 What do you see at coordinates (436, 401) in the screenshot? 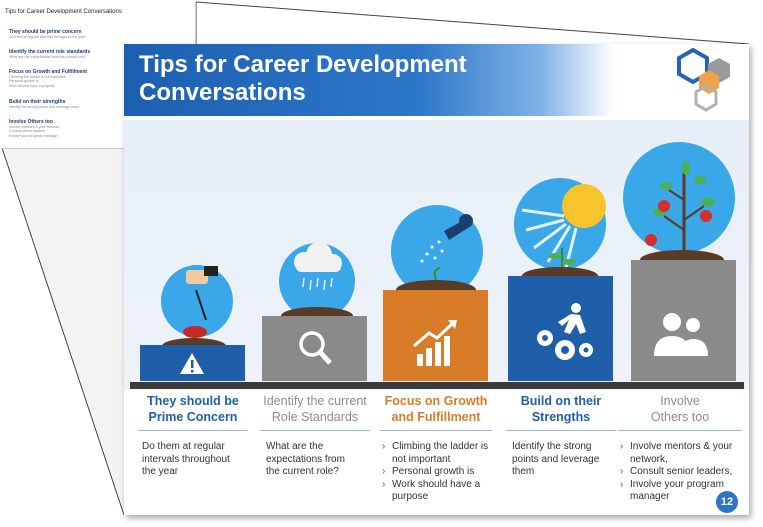
I see `column-heading-line: Focus on Growth` at bounding box center [436, 401].